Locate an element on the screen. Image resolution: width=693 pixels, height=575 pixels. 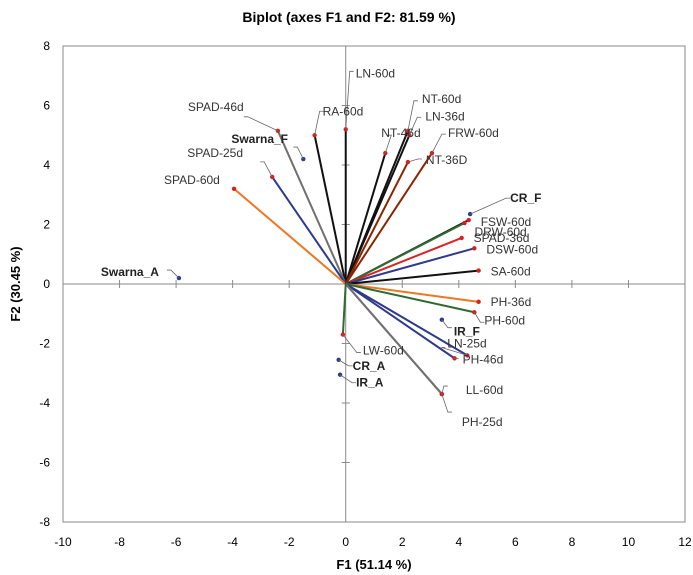
label-SPAD-46d: SPAD-46d is located at coordinates (216, 107).